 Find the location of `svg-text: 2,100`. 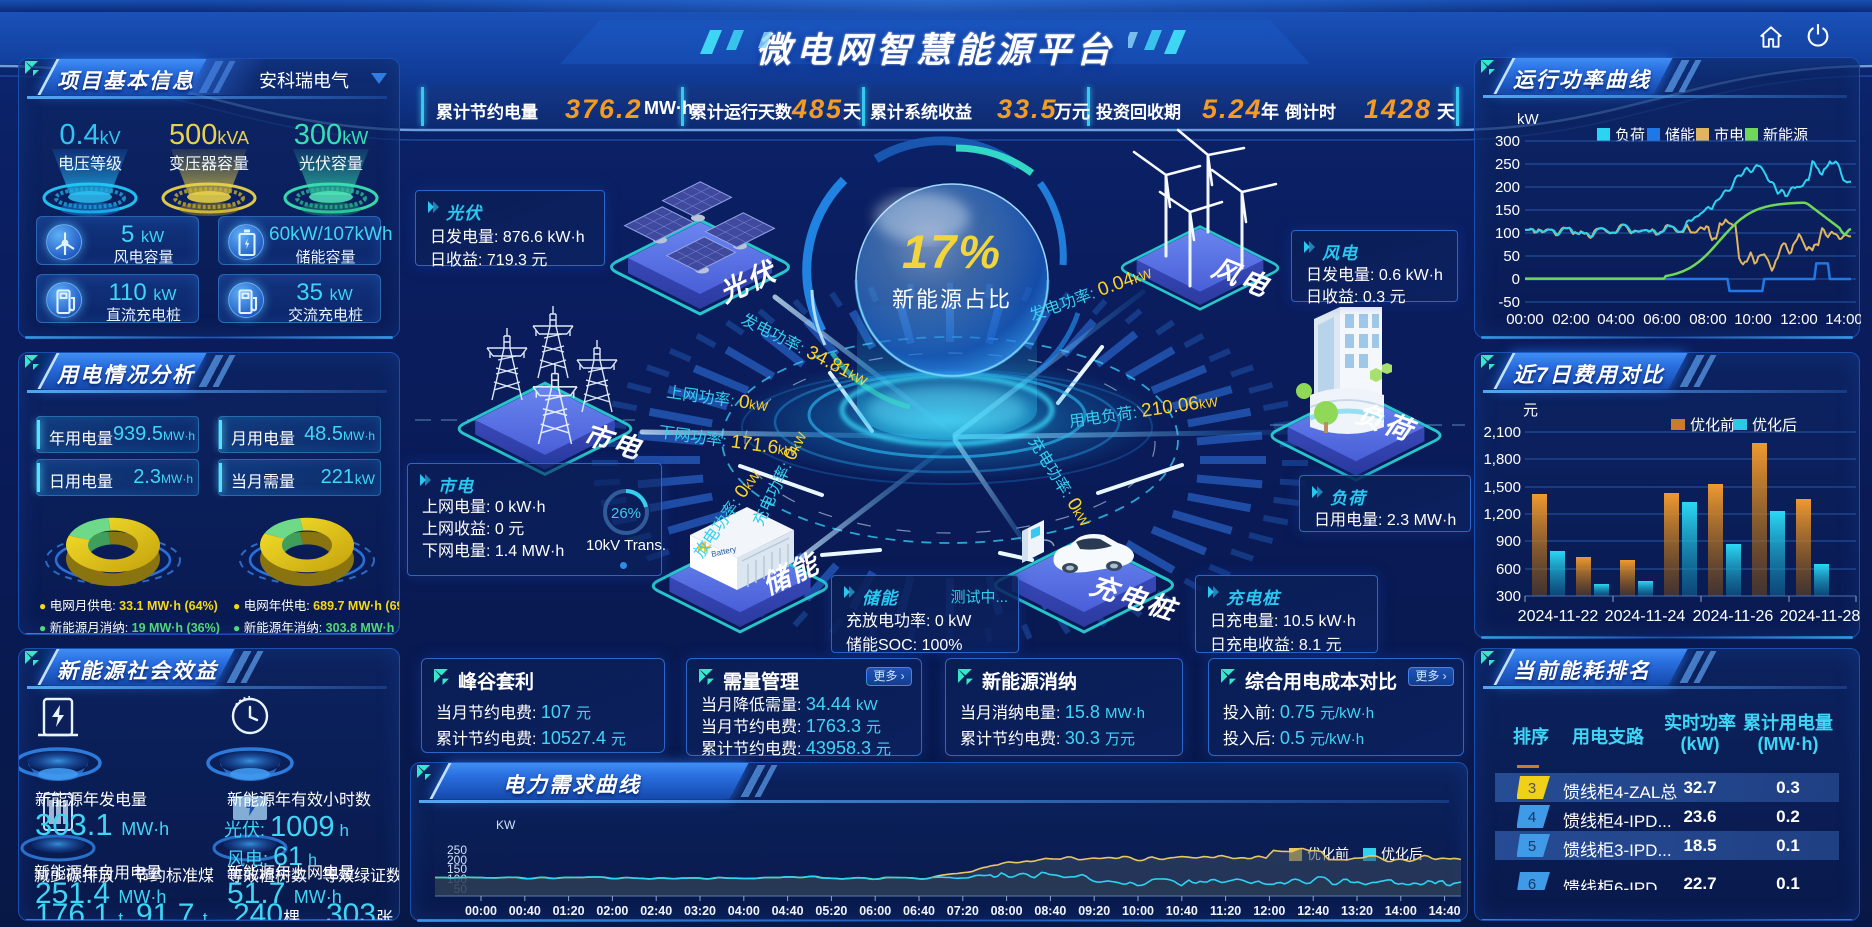

svg-text: 2,100 is located at coordinates (1502, 432).